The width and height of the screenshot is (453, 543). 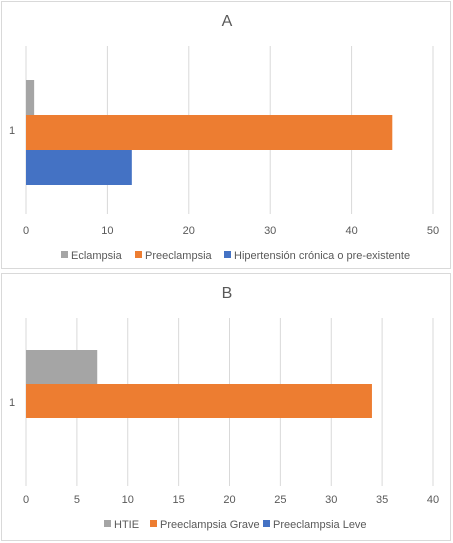 I want to click on x-tick-label: 15, so click(x=179, y=500).